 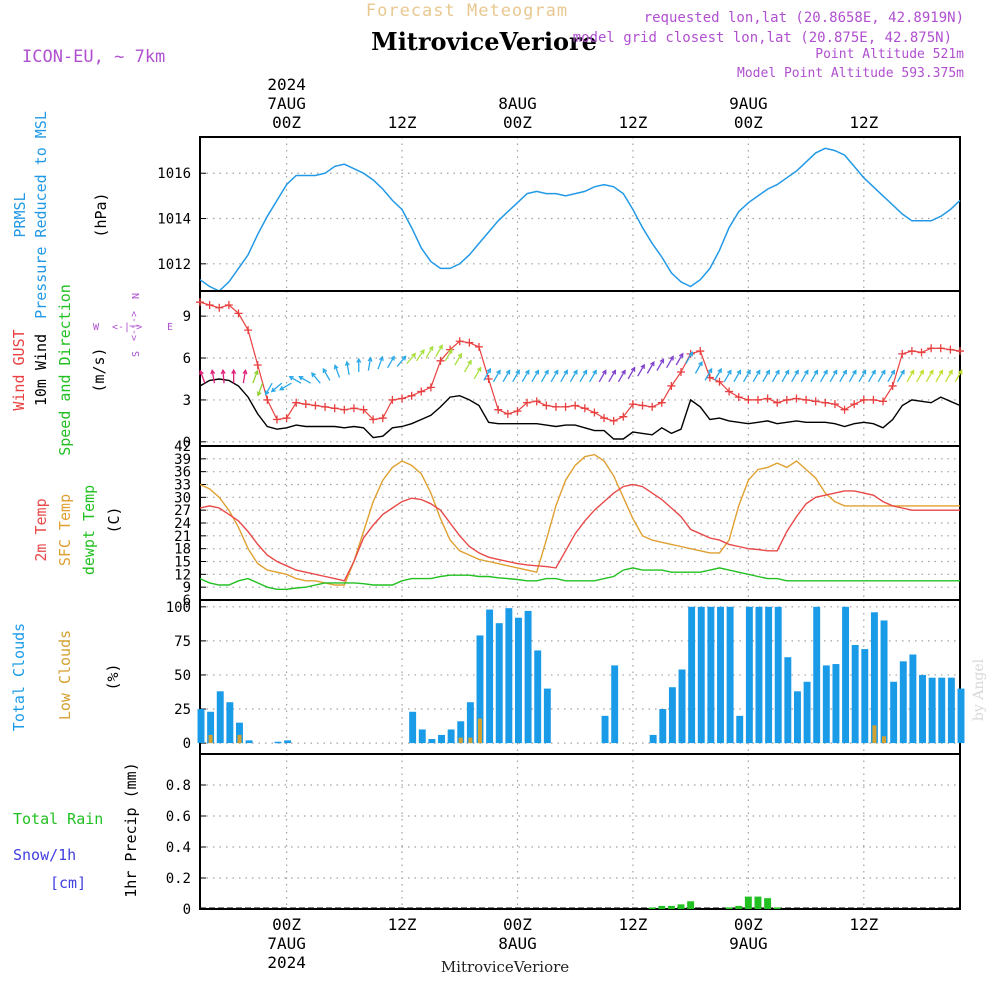 What do you see at coordinates (65, 370) in the screenshot?
I see `wind-label-3: Speed and Direction` at bounding box center [65, 370].